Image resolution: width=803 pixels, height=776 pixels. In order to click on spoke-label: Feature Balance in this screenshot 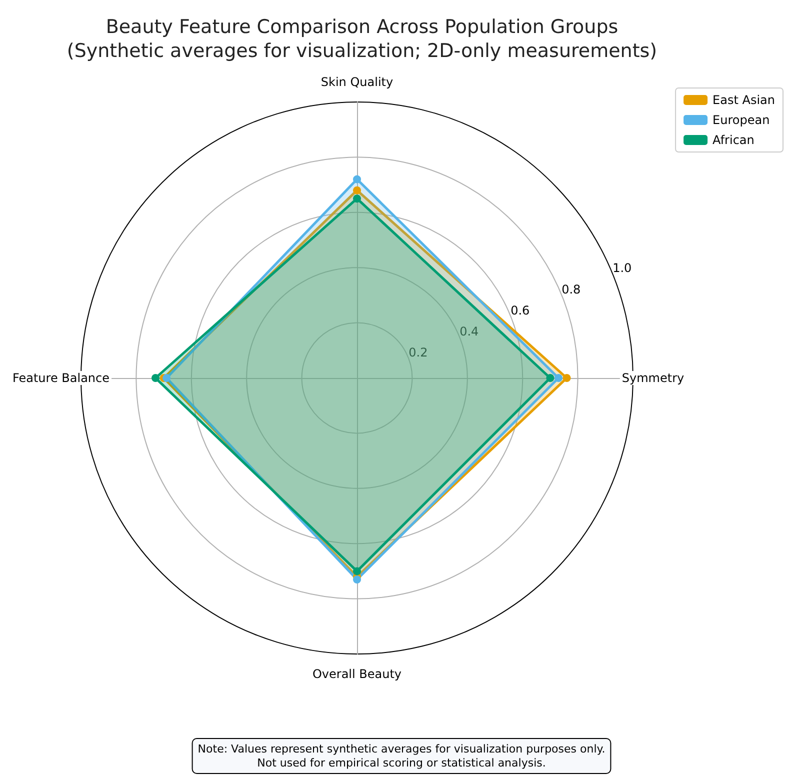, I will do `click(61, 378)`.